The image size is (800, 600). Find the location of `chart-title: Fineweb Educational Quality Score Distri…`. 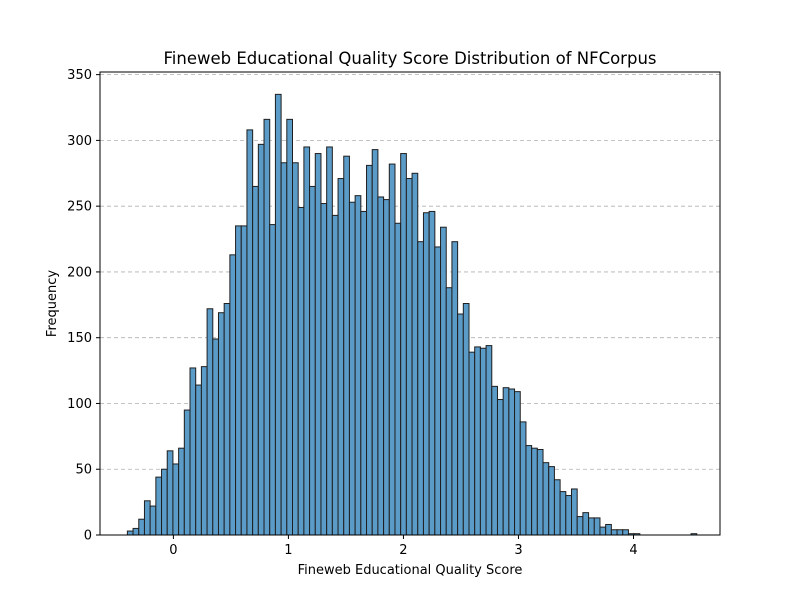

chart-title: Fineweb Educational Quality Score Distri… is located at coordinates (409, 58).